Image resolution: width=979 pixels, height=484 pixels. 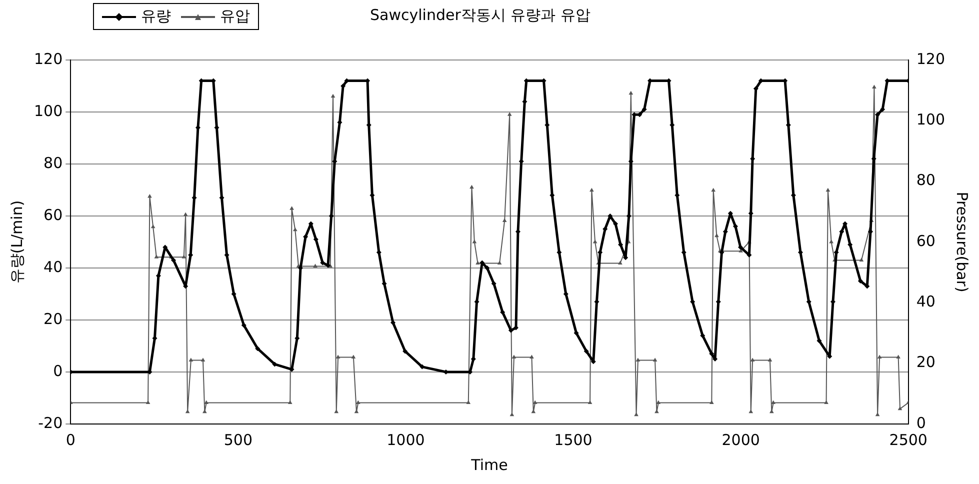 I want to click on legend-label: 유량, so click(x=156, y=16).